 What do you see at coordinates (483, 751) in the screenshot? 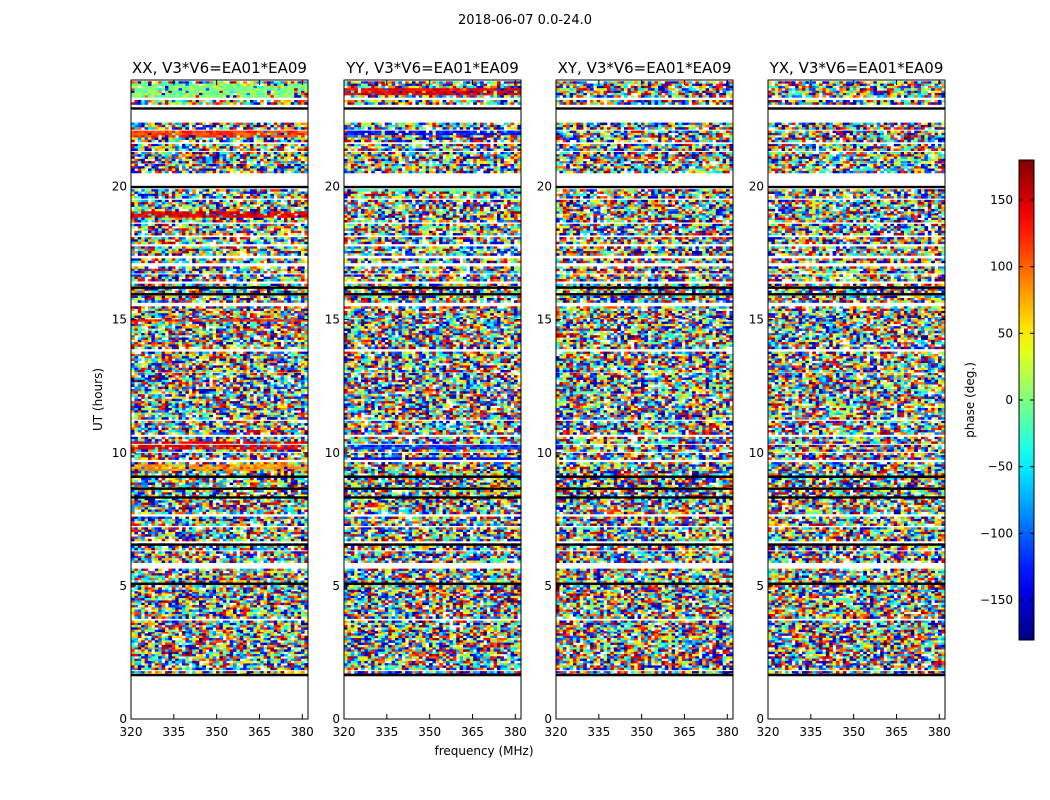
I see `x-axis-label: frequency (MHz)` at bounding box center [483, 751].